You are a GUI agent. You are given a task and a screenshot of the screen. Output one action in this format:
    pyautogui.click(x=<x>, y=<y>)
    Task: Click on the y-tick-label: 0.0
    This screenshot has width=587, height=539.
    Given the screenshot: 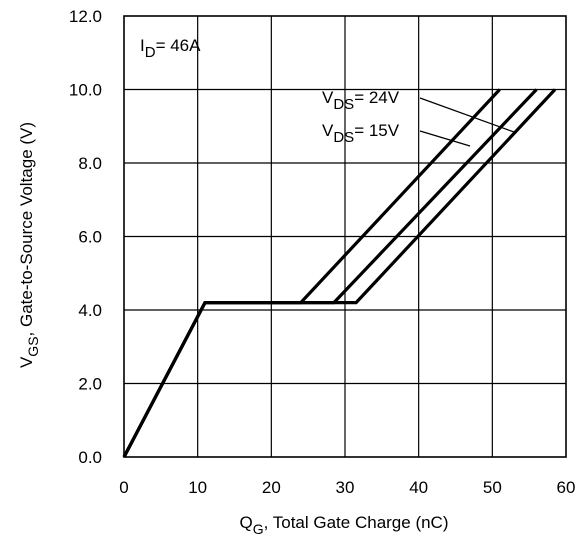 What is the action you would take?
    pyautogui.click(x=90, y=457)
    